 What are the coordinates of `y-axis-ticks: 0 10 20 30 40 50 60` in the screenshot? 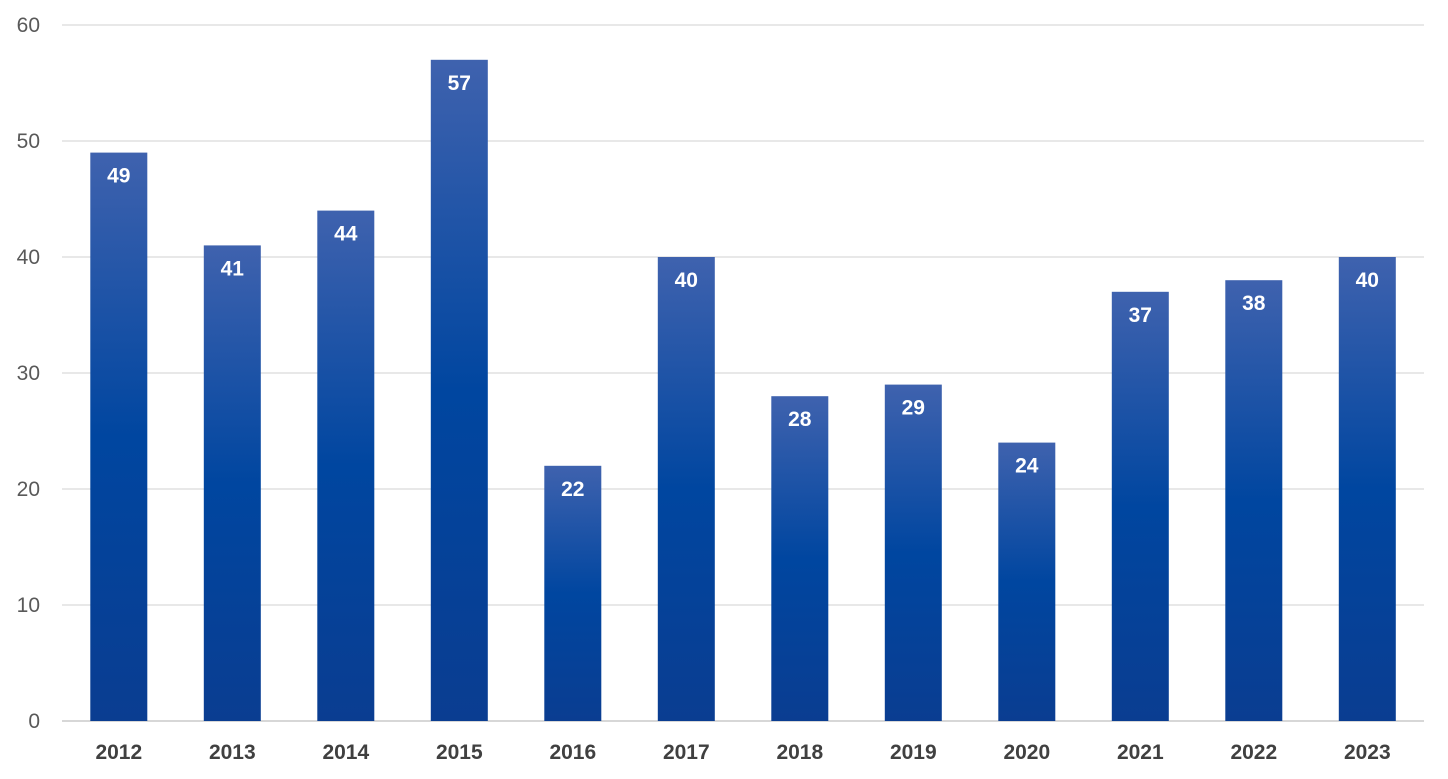 It's located at (28, 373).